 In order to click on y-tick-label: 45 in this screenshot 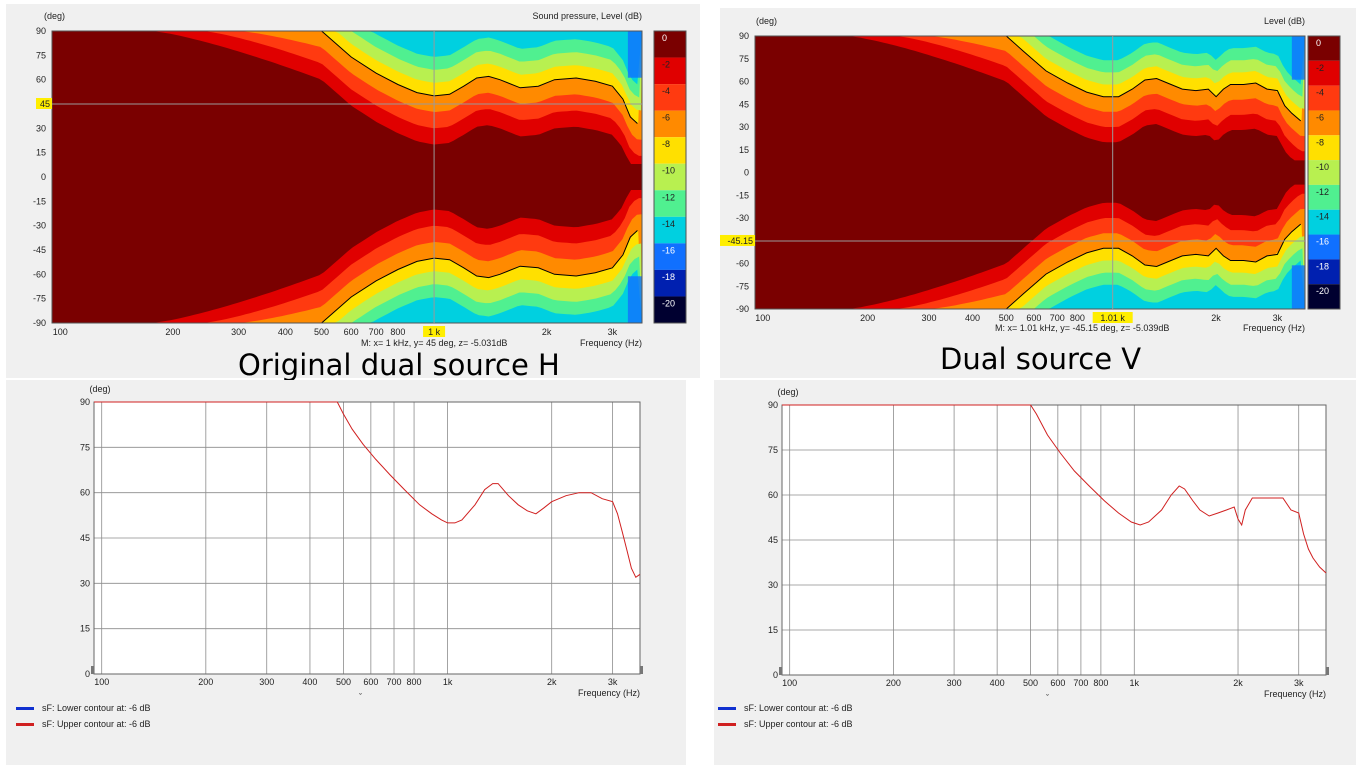, I will do `click(85, 538)`.